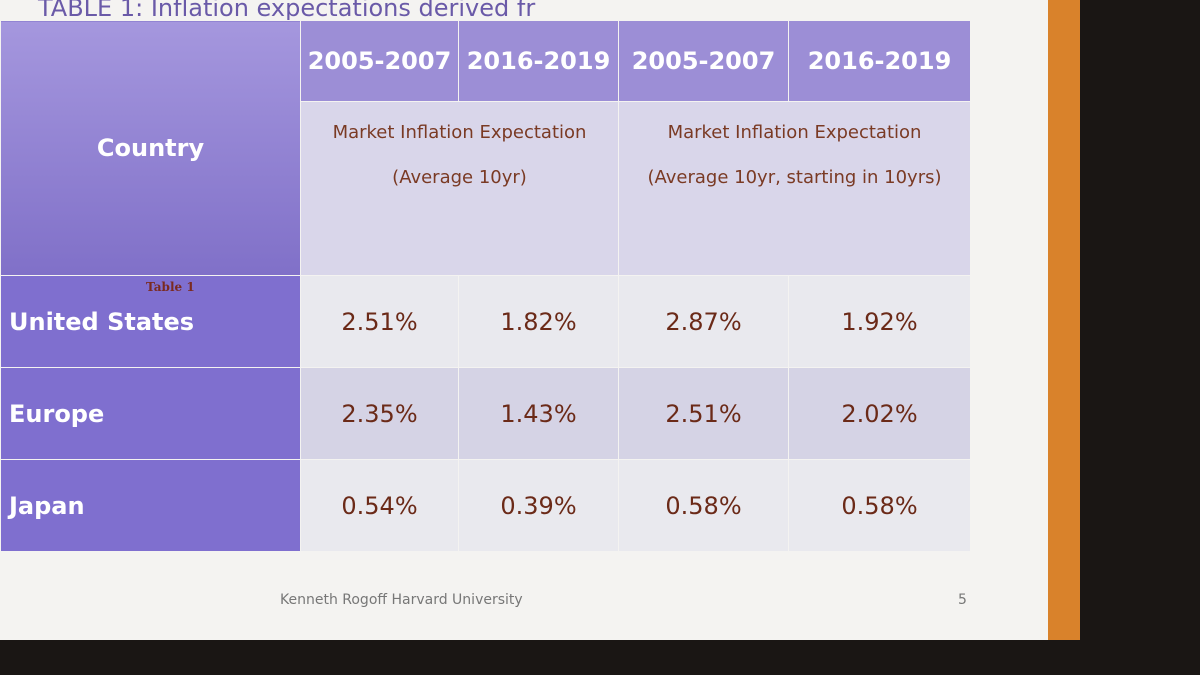 This screenshot has height=675, width=1200. I want to click on cell: 1.92%, so click(879, 321).